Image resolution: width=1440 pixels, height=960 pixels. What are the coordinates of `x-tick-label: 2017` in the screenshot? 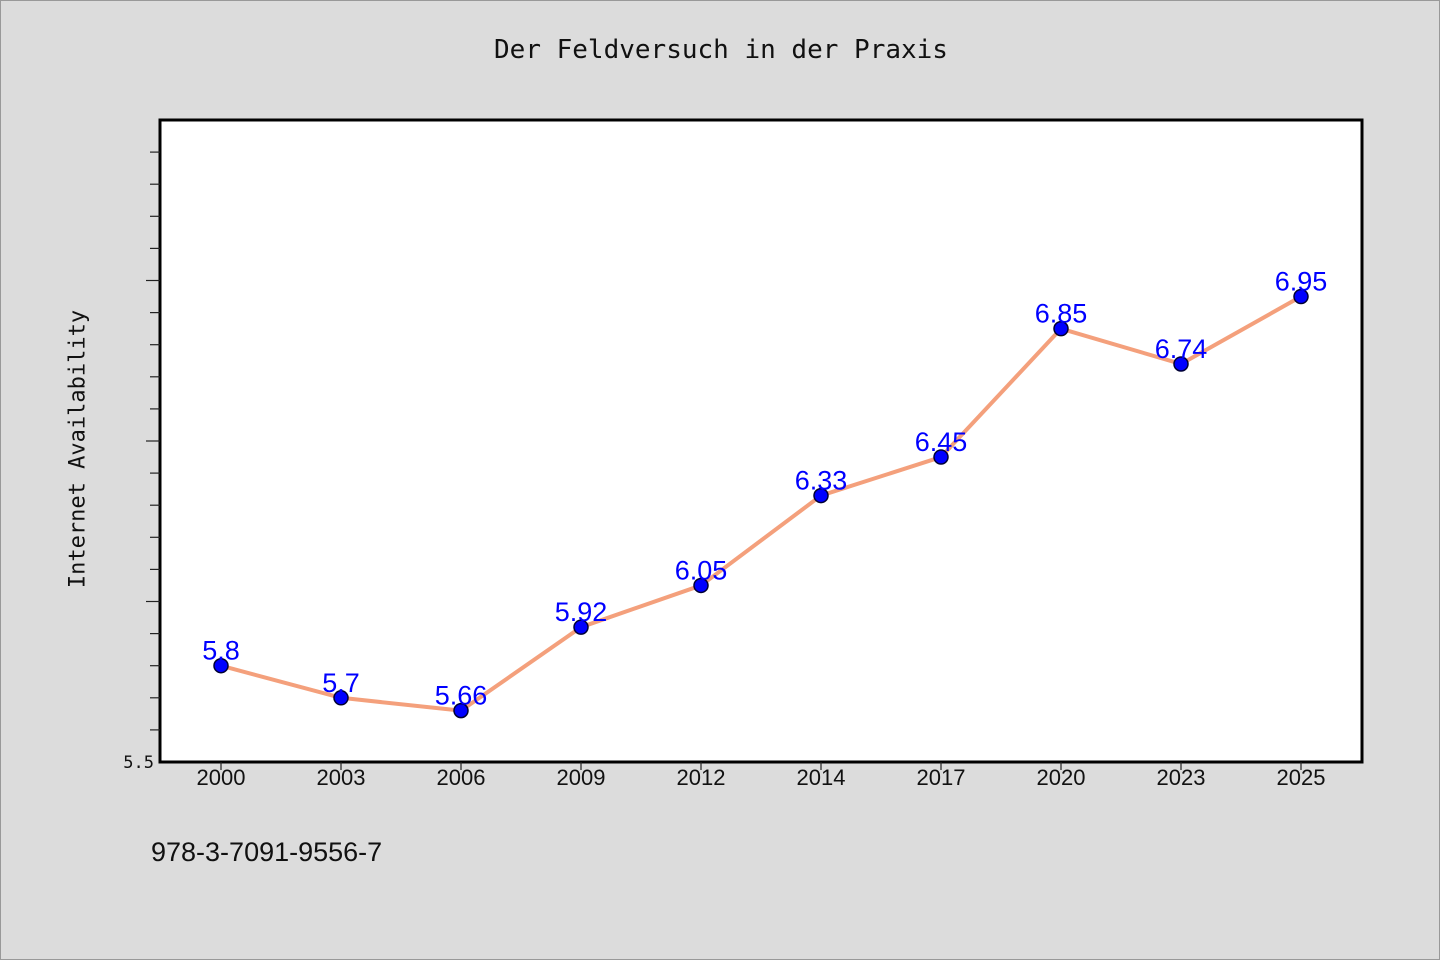 It's located at (941, 777).